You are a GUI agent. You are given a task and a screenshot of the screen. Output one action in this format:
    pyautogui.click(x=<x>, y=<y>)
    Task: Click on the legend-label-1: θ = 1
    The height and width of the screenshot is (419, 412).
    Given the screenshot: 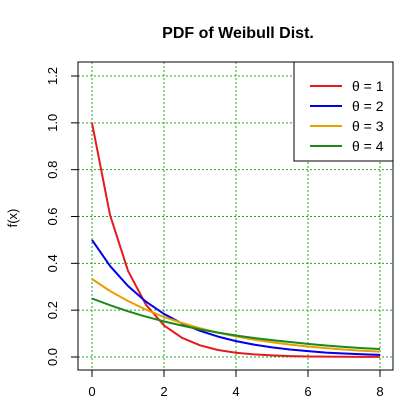 What is the action you would take?
    pyautogui.click(x=368, y=86)
    